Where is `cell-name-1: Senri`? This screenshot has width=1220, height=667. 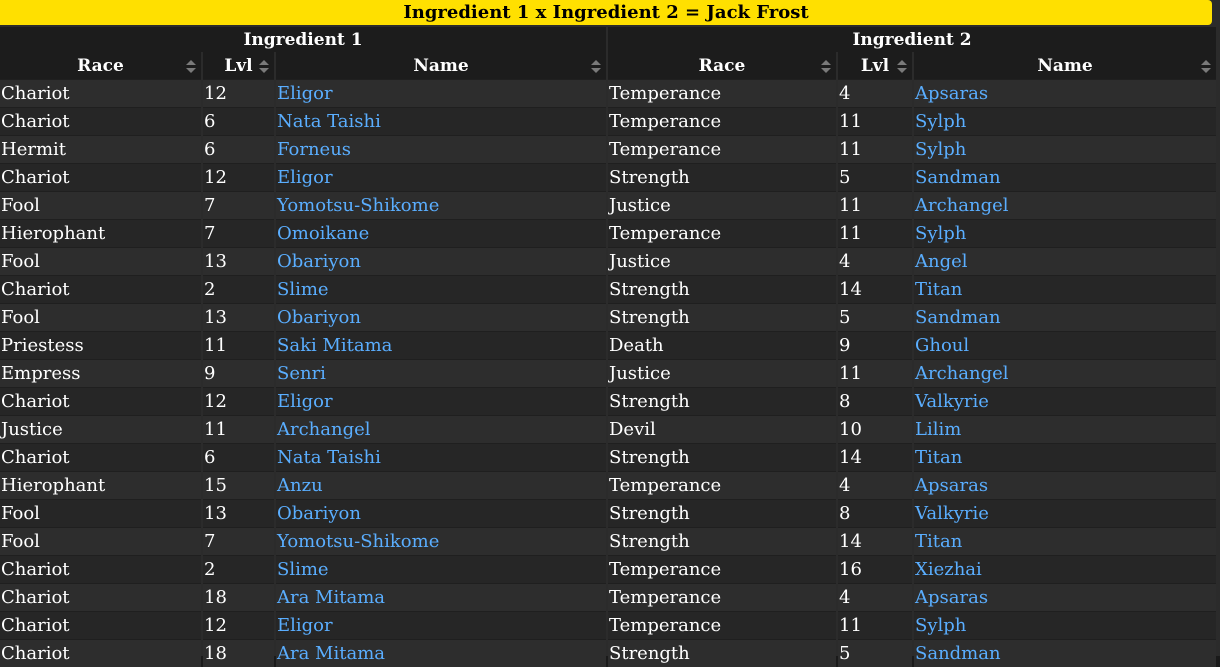 cell-name-1: Senri is located at coordinates (441, 373).